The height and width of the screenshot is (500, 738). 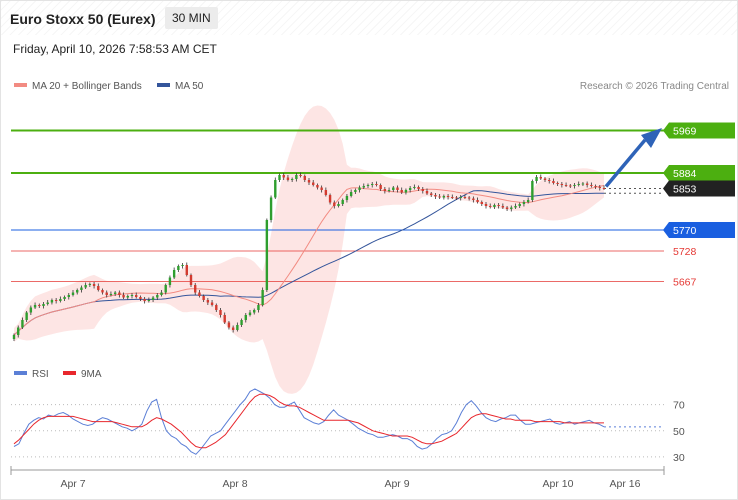 I want to click on x-tick-label: Apr 16, so click(x=625, y=484).